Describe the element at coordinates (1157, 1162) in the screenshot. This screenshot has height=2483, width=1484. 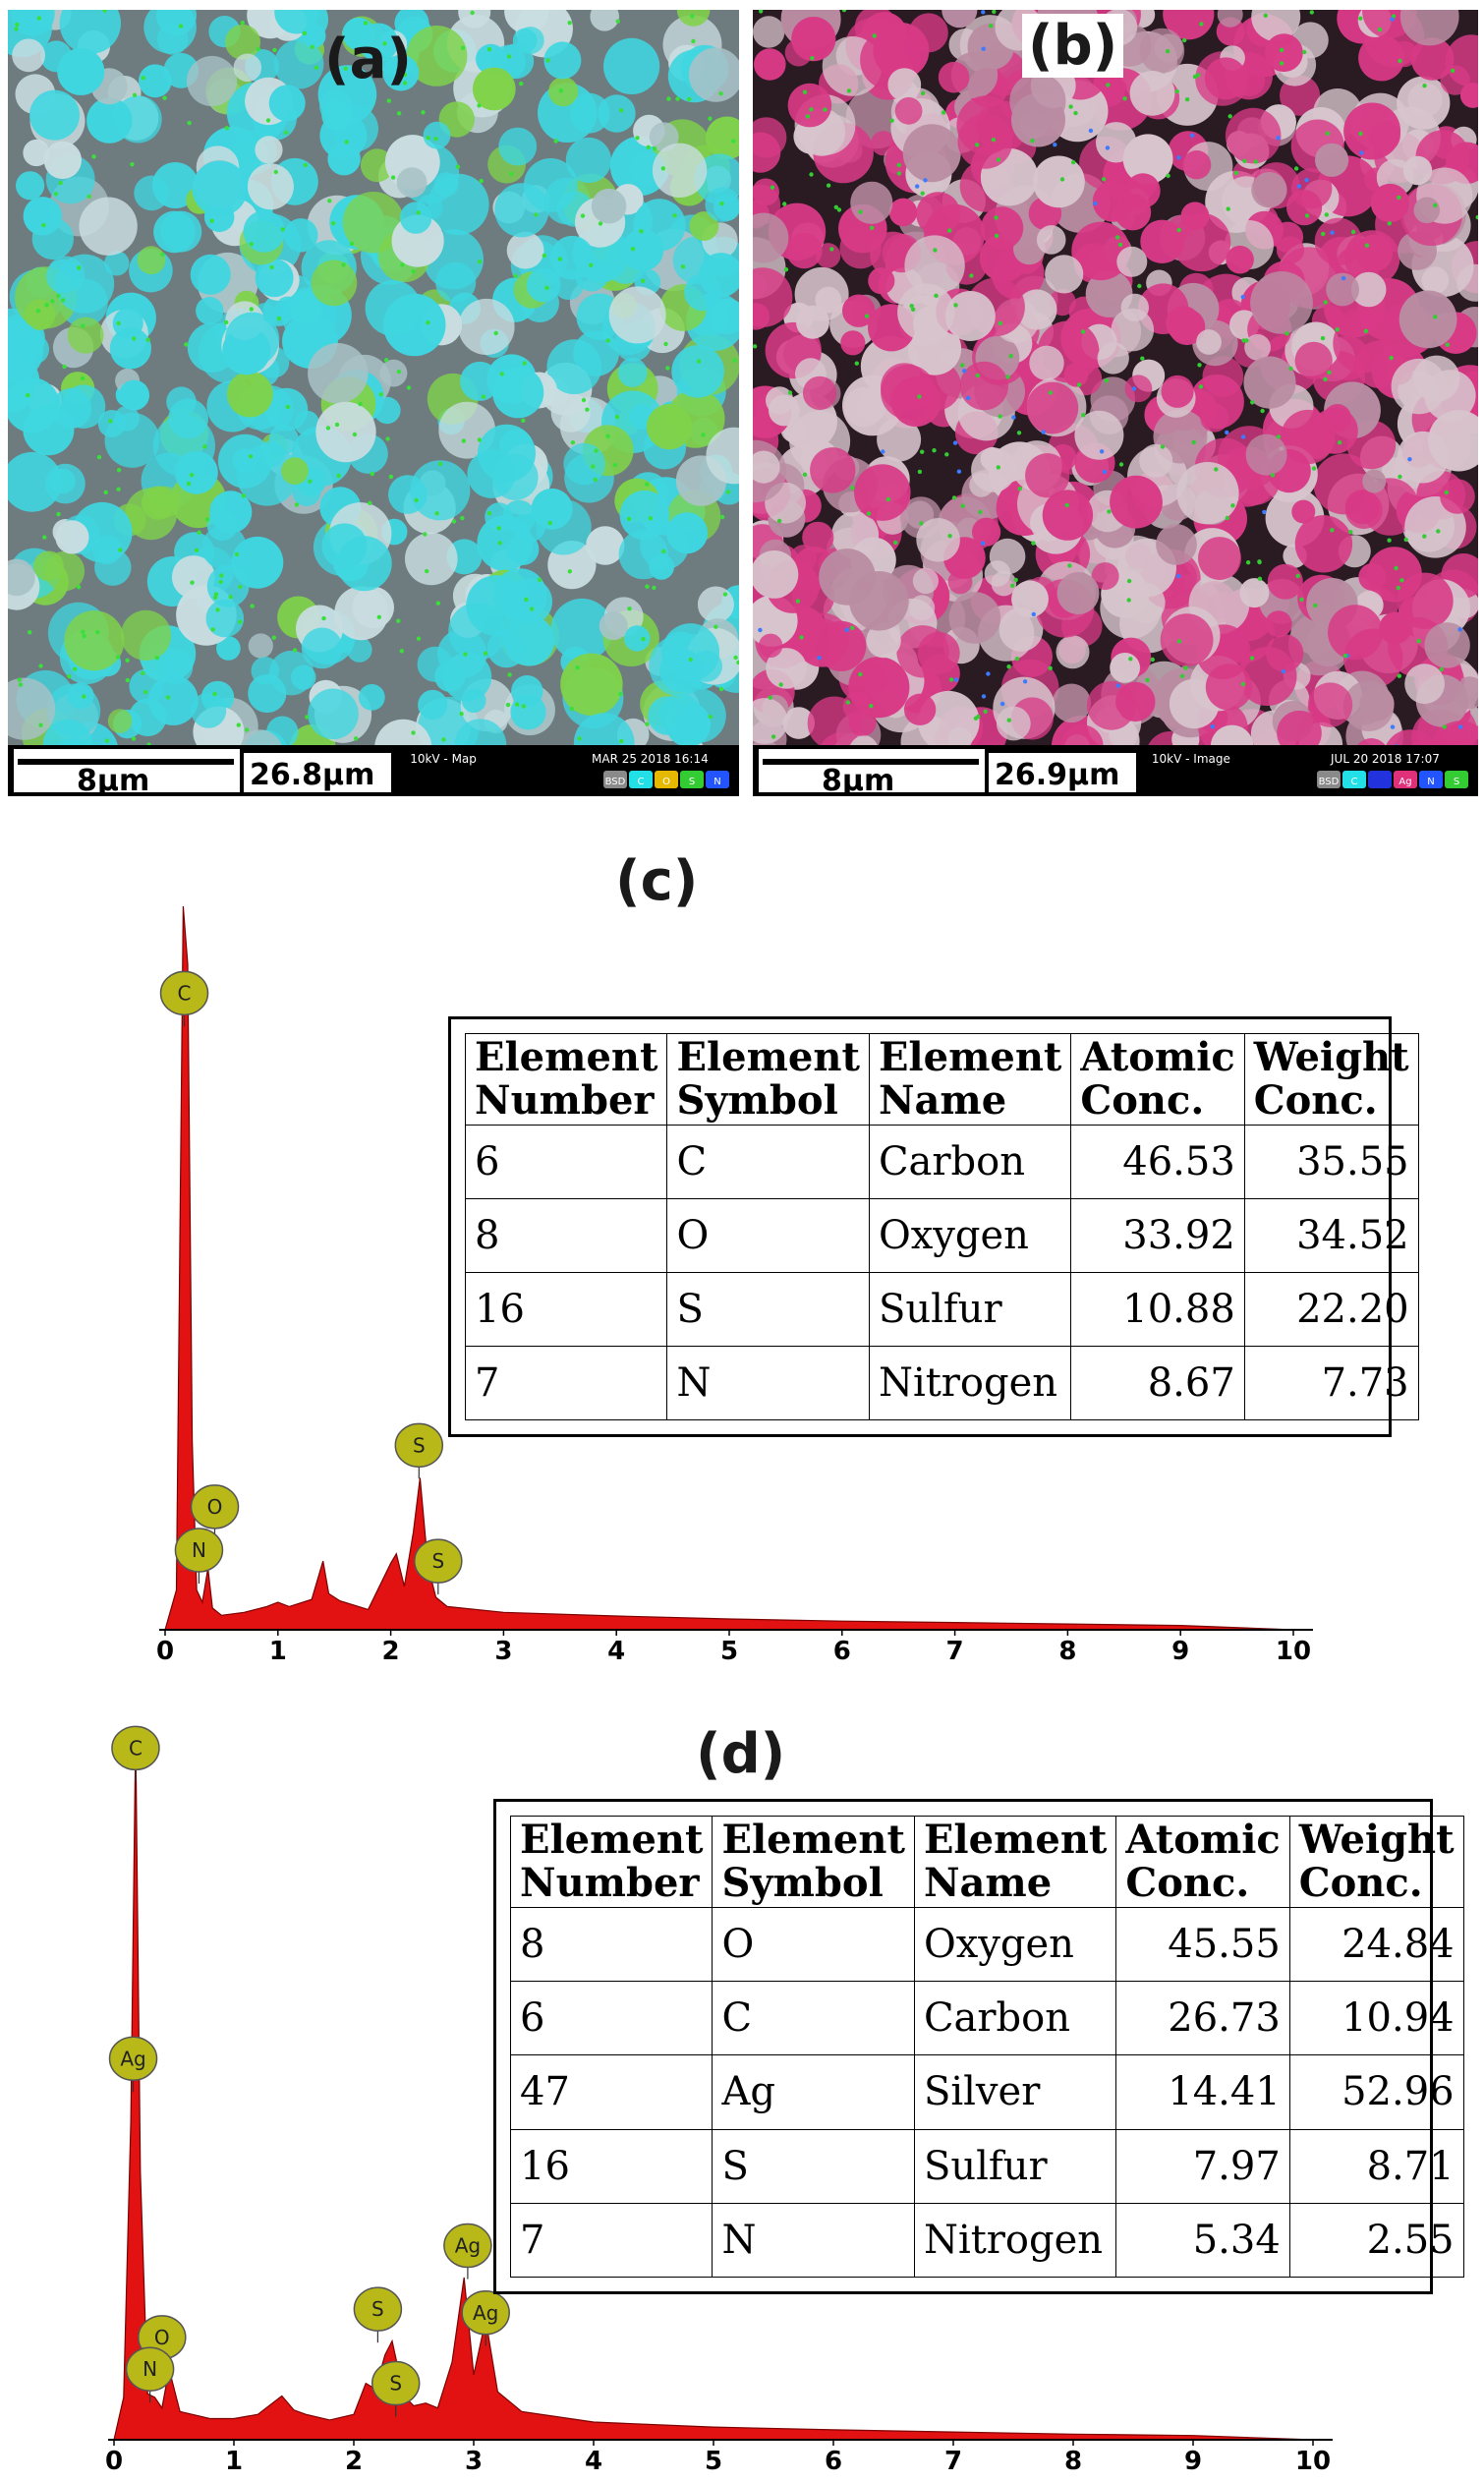
I see `cell-atomic: 46.53` at that location.